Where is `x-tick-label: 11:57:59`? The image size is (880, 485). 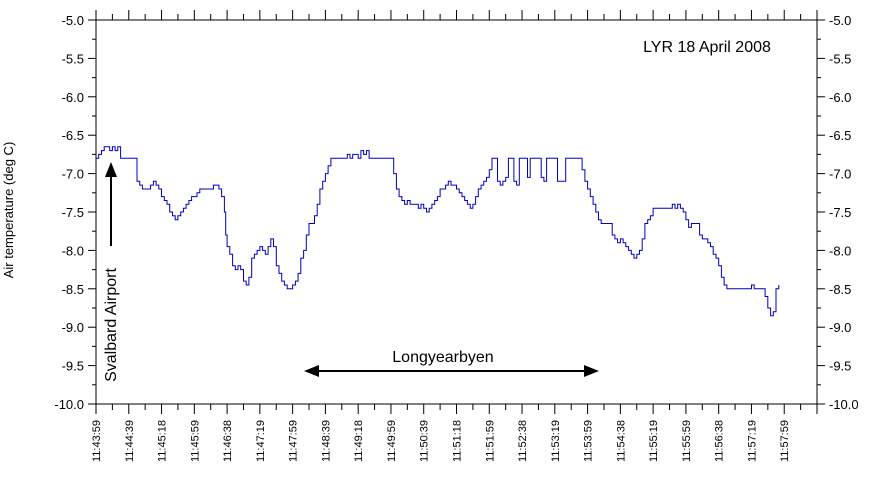
x-tick-label: 11:57:59 is located at coordinates (785, 441).